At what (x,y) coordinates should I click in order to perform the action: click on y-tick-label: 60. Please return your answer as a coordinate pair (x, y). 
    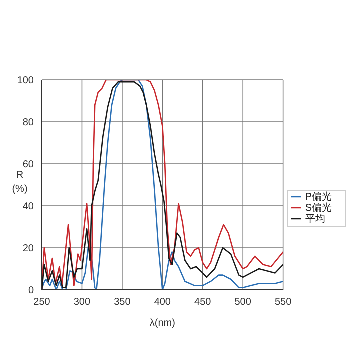
    Looking at the image, I should click on (28, 165).